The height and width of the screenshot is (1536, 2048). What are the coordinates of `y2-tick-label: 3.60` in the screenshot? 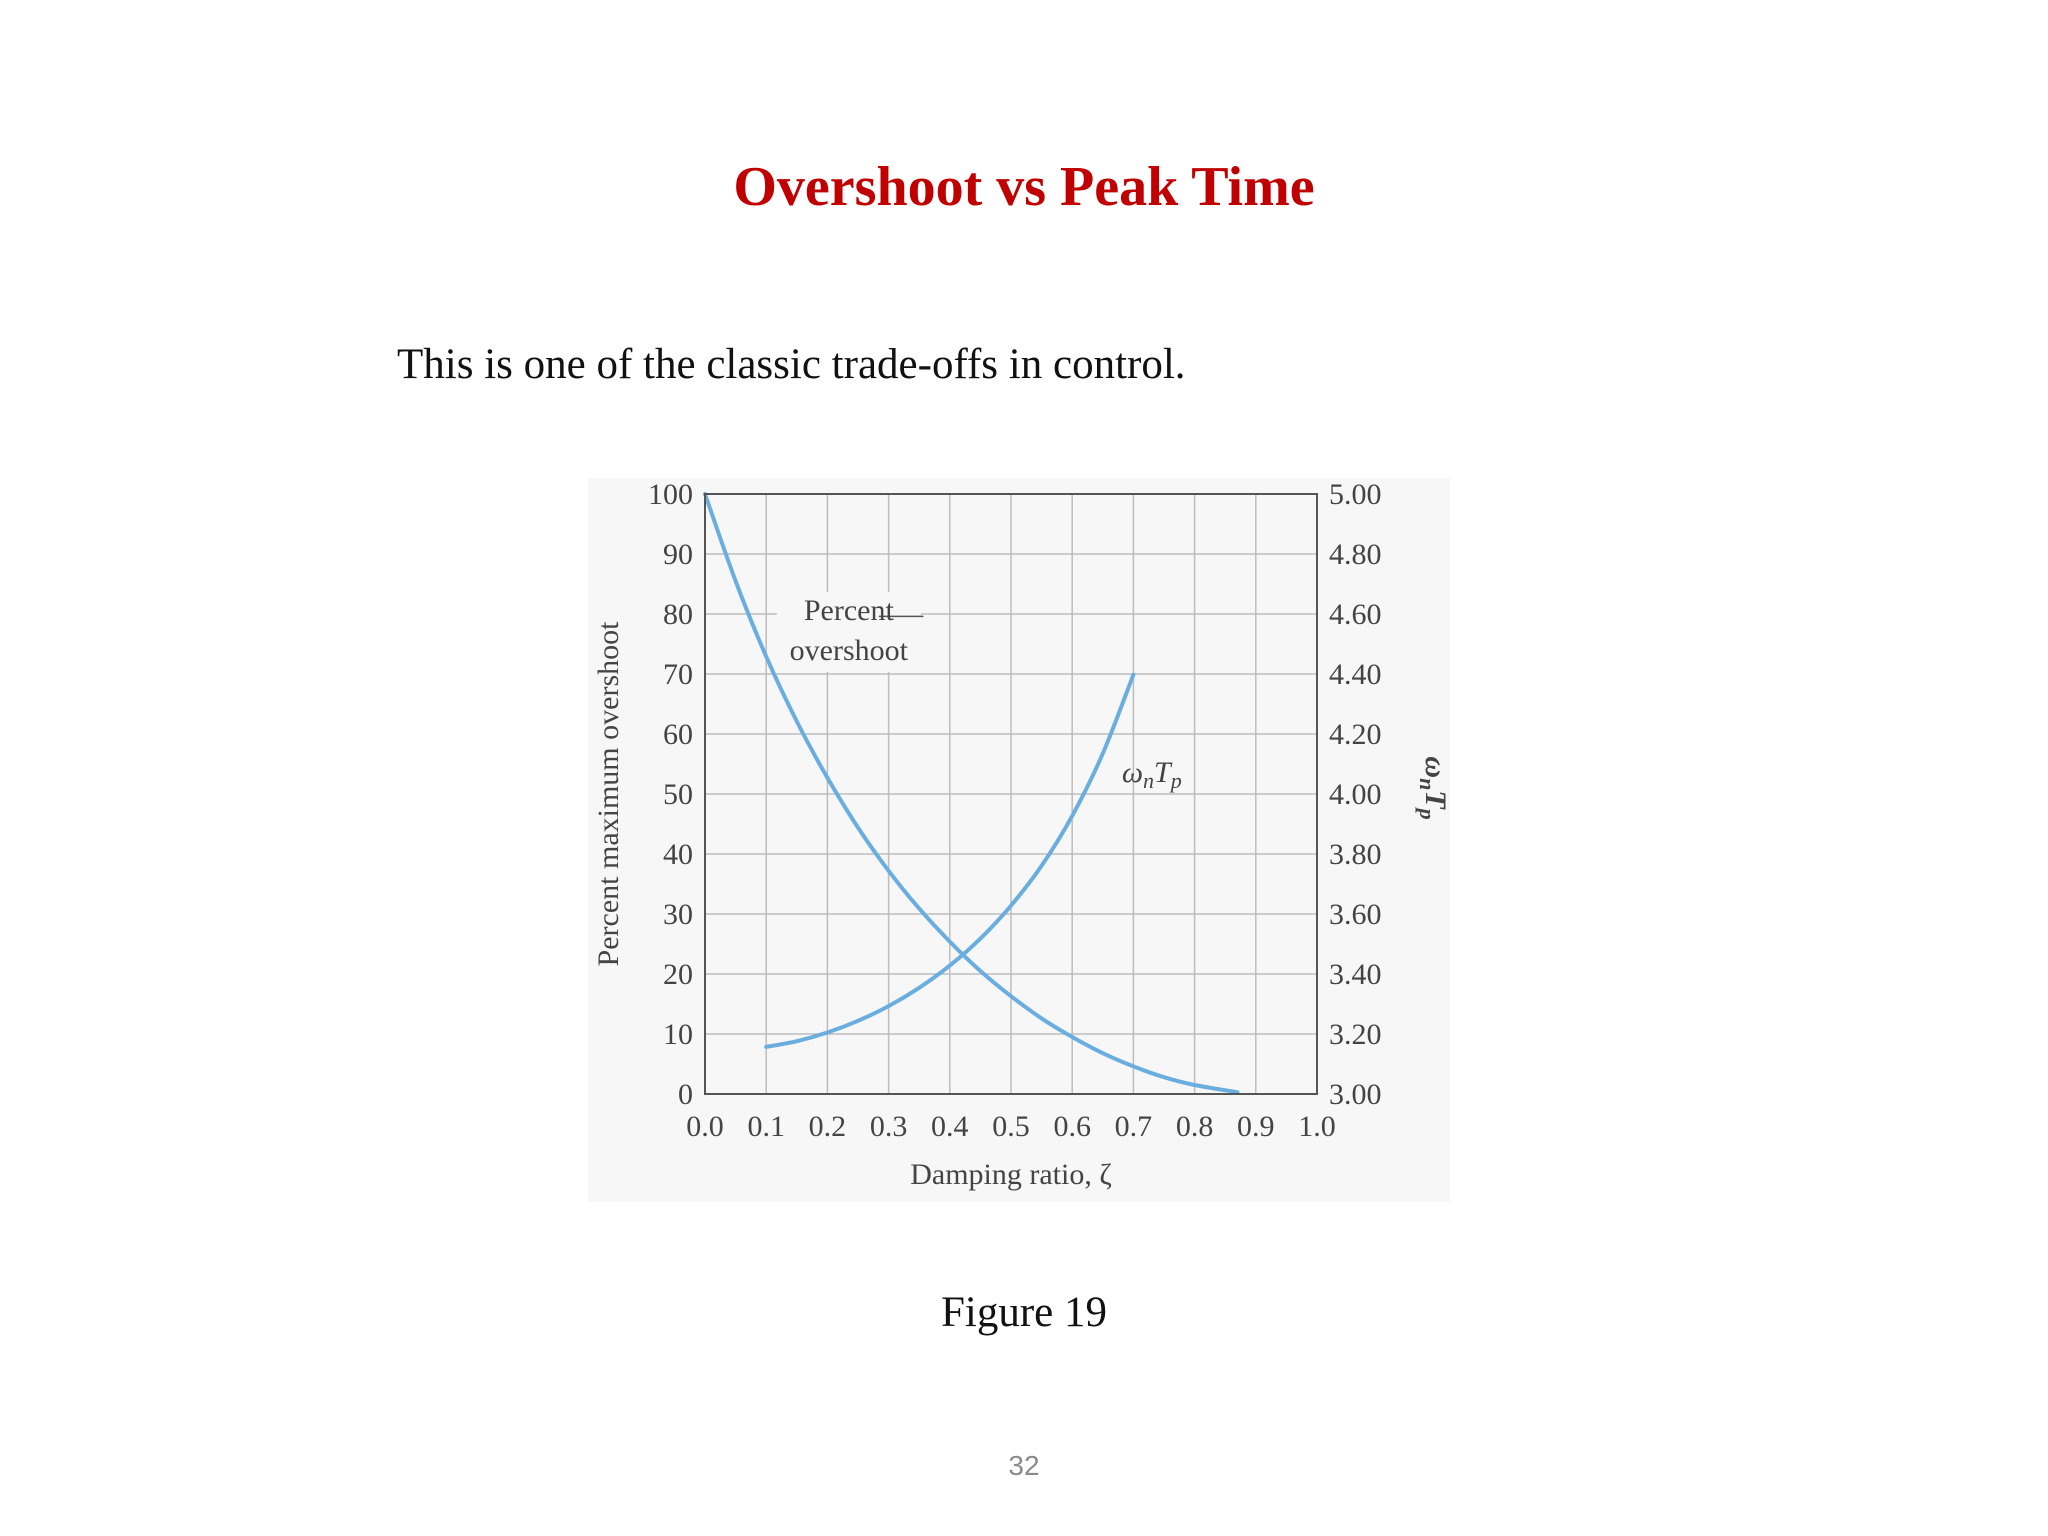 It's located at (1355, 914).